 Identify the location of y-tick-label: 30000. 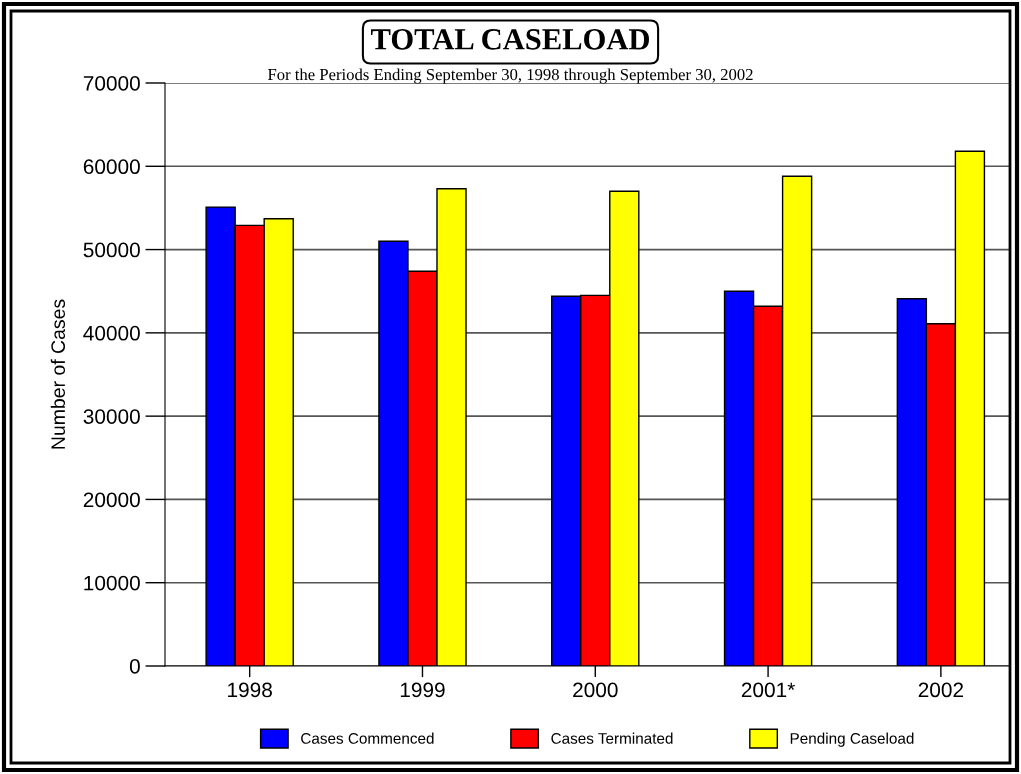
(111, 416).